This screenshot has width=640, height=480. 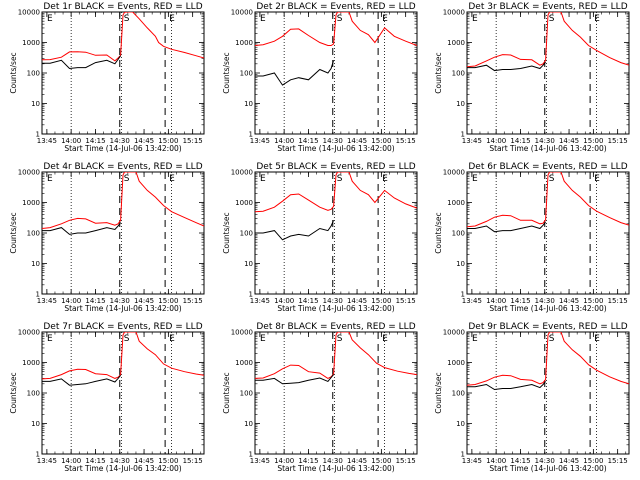 I want to click on panel-title: Det 5r BLACK = Events, RED = LLD, so click(x=335, y=167).